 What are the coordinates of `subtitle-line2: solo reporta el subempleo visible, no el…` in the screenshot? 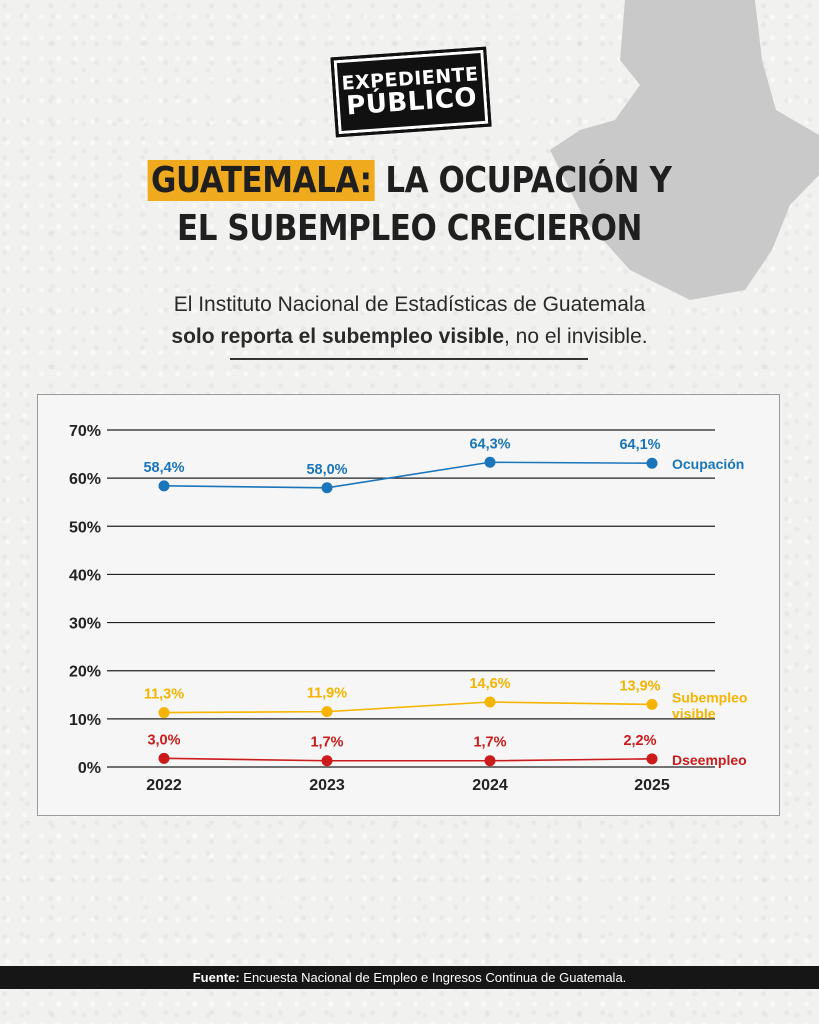 It's located at (409, 337).